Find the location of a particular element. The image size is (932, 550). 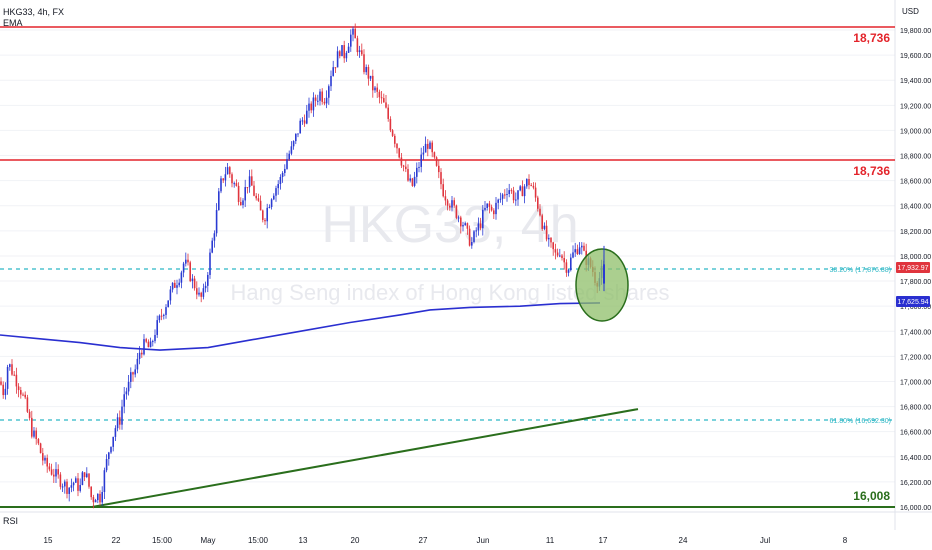

x-tick-label: Jul is located at coordinates (765, 540).